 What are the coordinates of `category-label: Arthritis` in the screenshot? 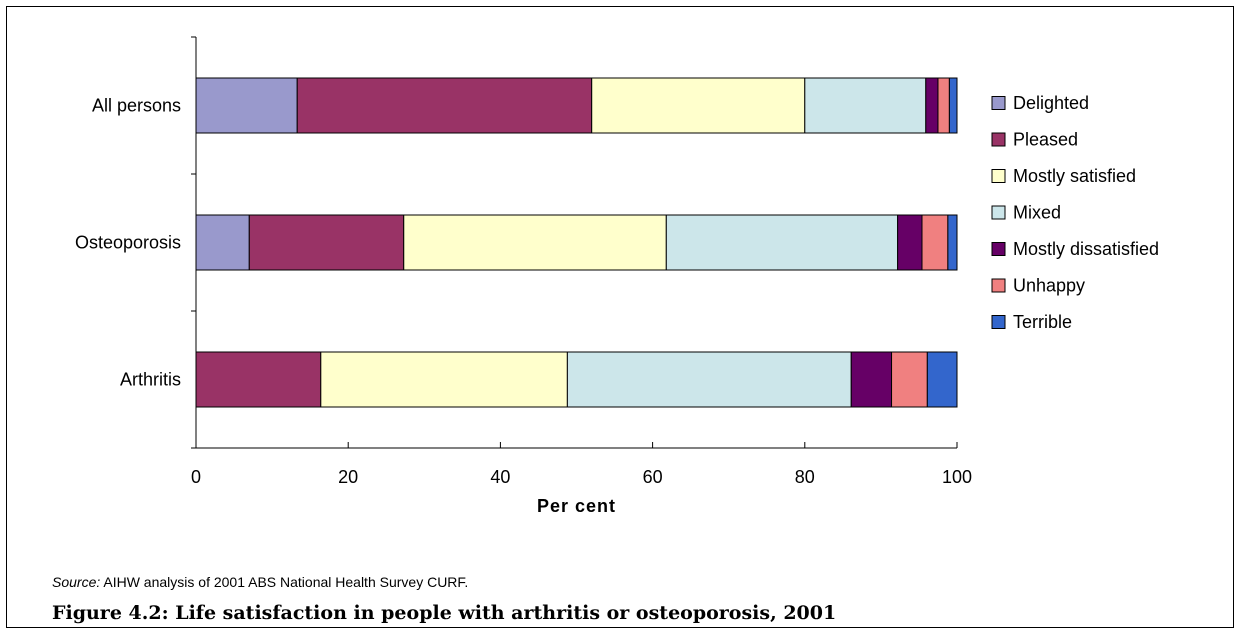 It's located at (150, 380).